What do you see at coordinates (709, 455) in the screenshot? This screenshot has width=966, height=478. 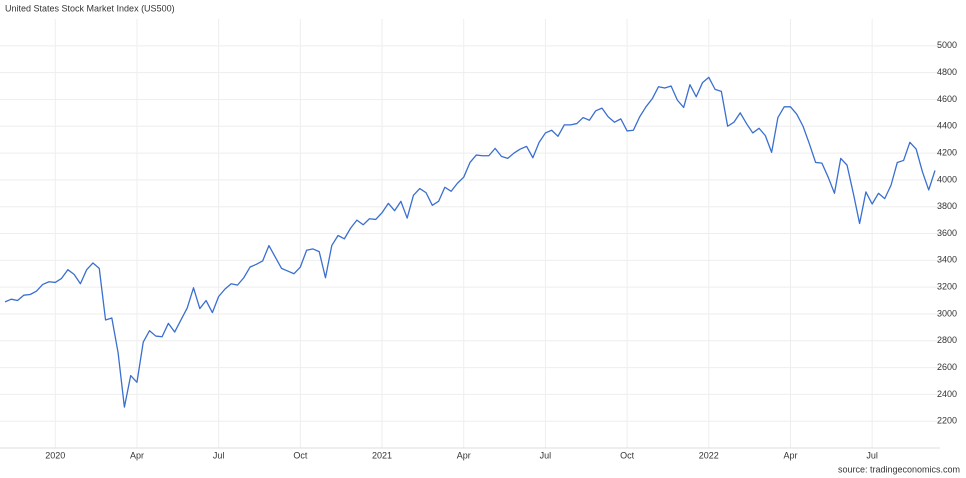 I see `x-tick-label: 2022` at bounding box center [709, 455].